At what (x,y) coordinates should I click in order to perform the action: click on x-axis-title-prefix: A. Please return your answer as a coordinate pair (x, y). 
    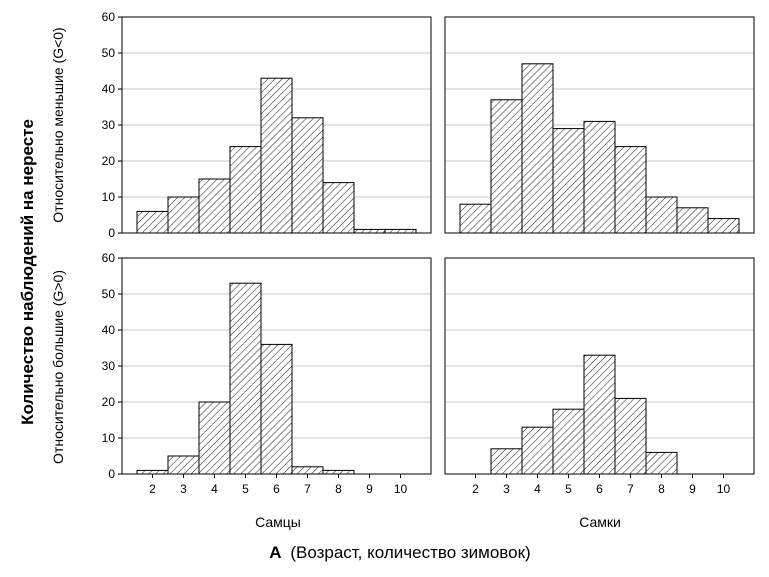
    Looking at the image, I should click on (275, 552).